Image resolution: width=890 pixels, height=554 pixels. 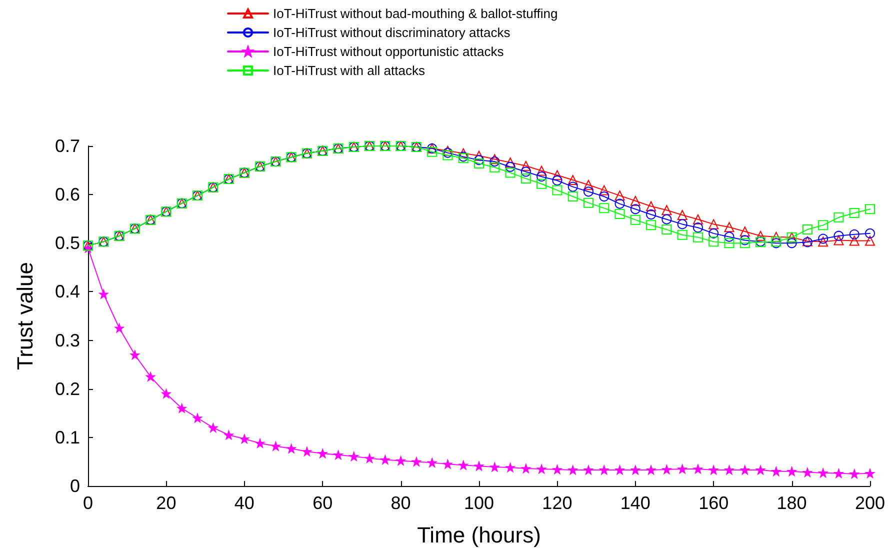 What do you see at coordinates (67, 194) in the screenshot?
I see `y-tick-label: 0.6` at bounding box center [67, 194].